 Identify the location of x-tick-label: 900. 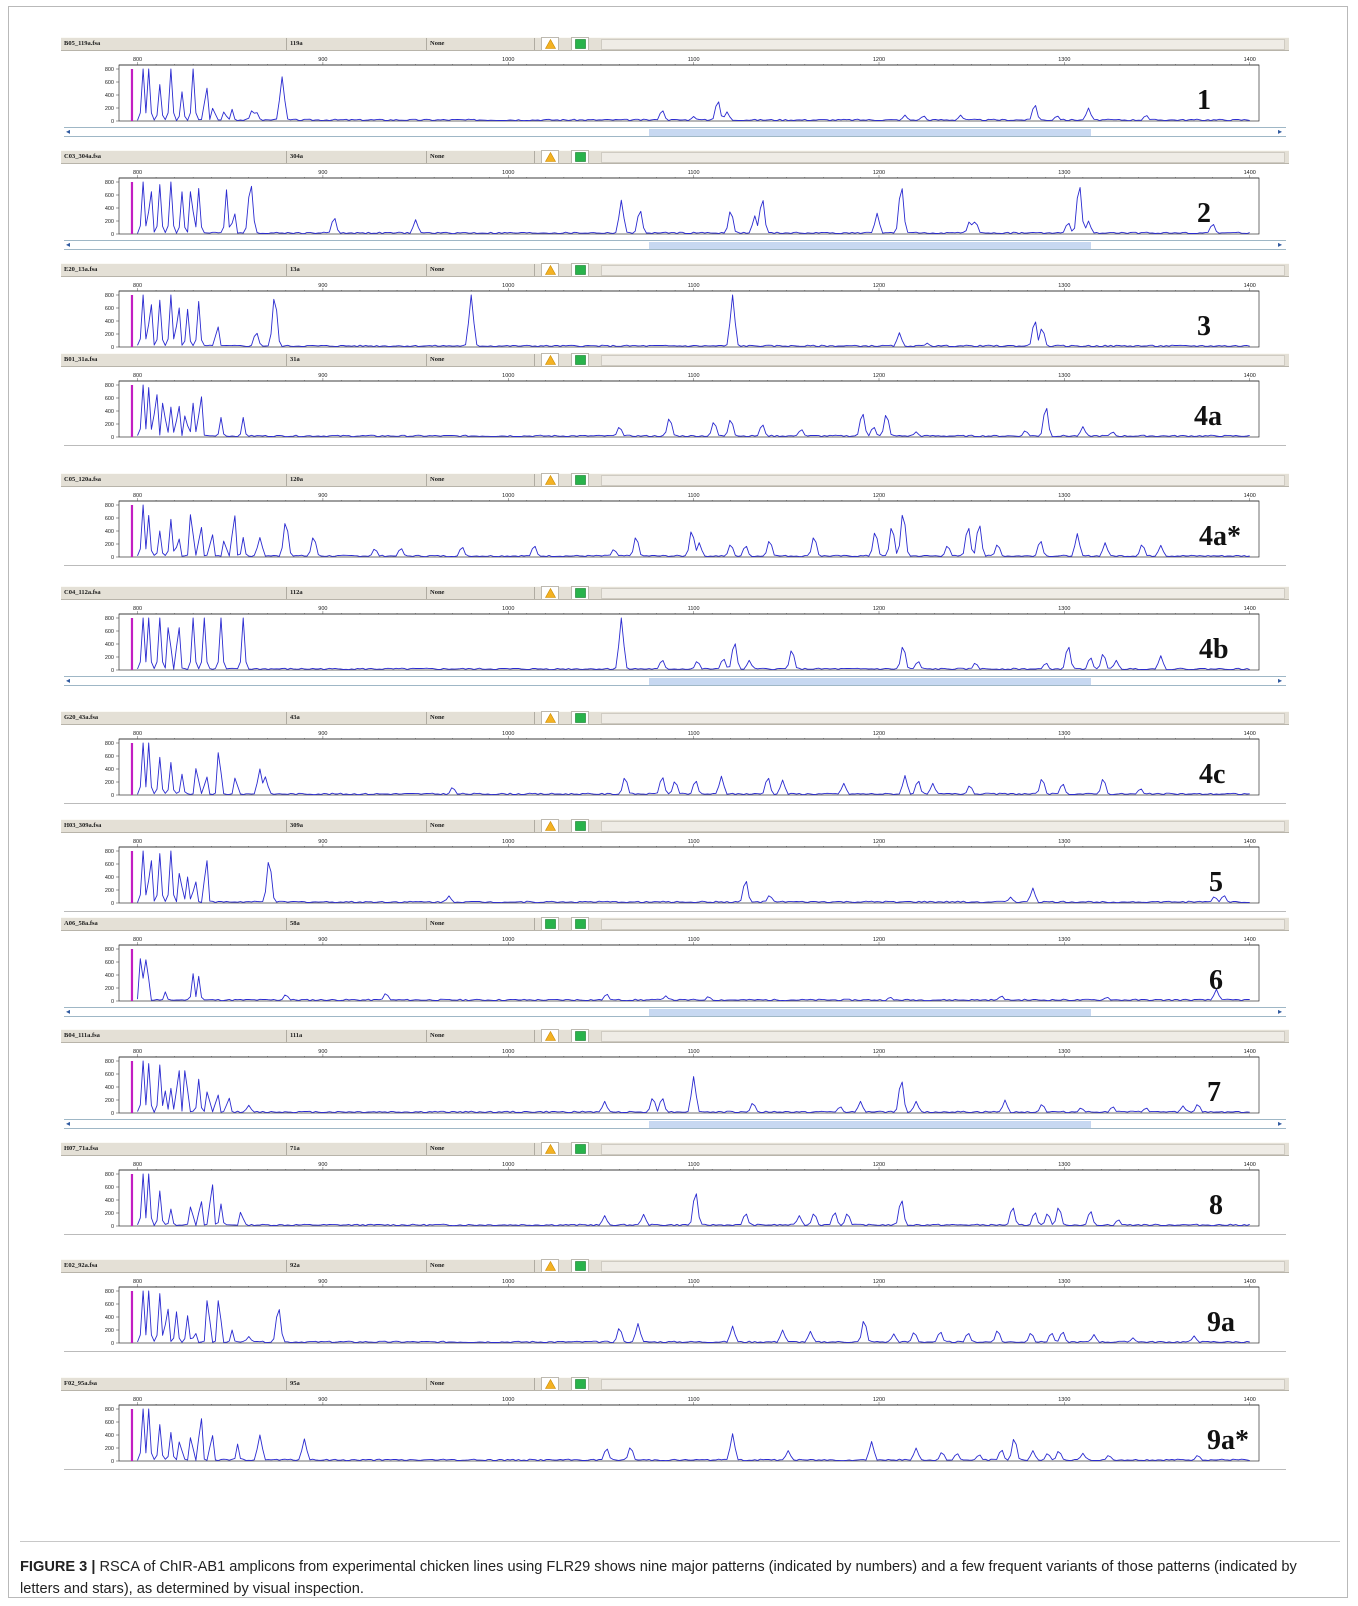
(322, 734).